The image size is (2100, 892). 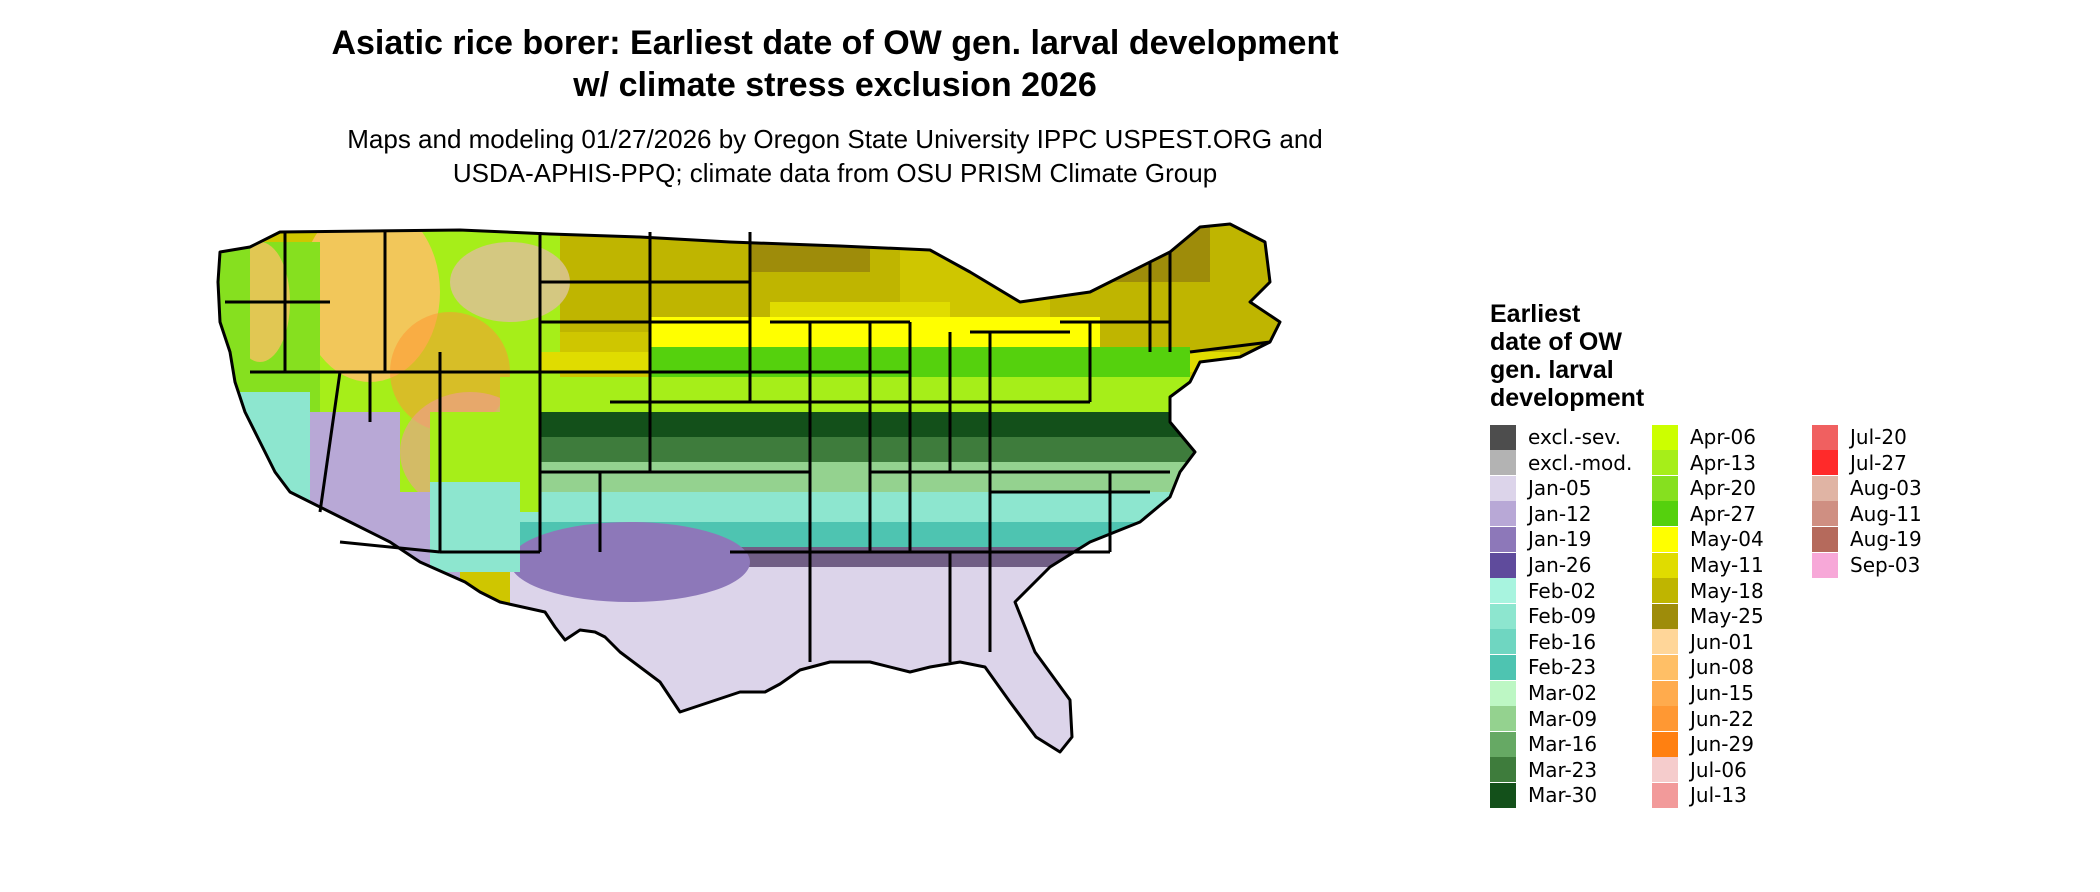 What do you see at coordinates (1556, 342) in the screenshot?
I see `legend-title-line: date of OW` at bounding box center [1556, 342].